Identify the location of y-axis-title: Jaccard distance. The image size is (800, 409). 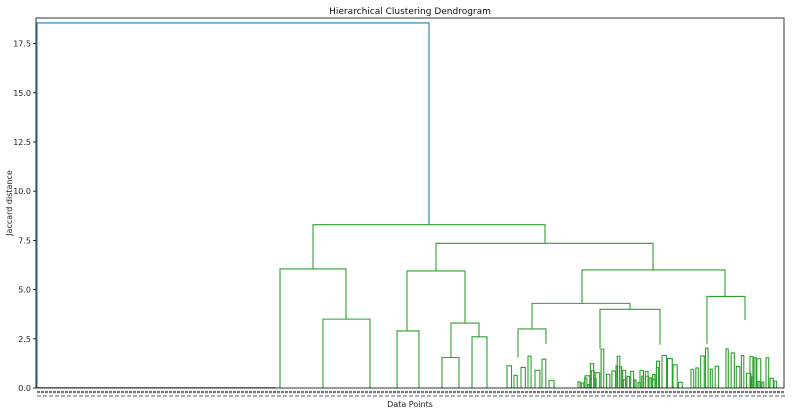
(9, 203).